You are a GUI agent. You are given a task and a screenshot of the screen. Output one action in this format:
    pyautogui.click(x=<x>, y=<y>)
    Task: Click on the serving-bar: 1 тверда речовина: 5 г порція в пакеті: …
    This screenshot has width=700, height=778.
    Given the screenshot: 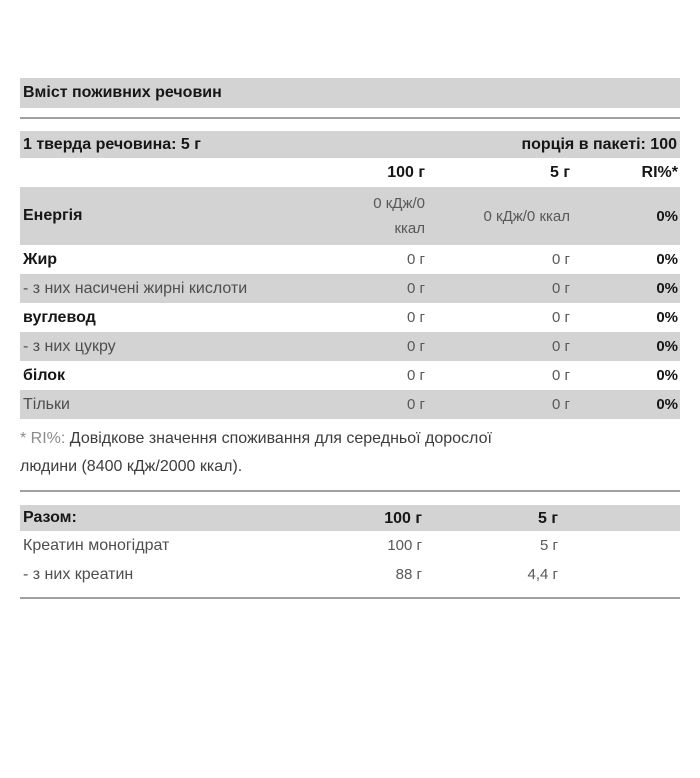 What is the action you would take?
    pyautogui.click(x=350, y=144)
    